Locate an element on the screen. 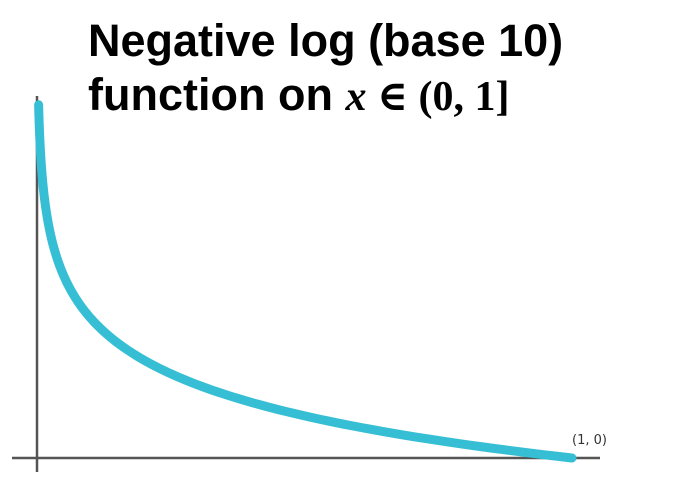  chart-title-math-interval: ∈ (0, 1] is located at coordinates (438, 97).